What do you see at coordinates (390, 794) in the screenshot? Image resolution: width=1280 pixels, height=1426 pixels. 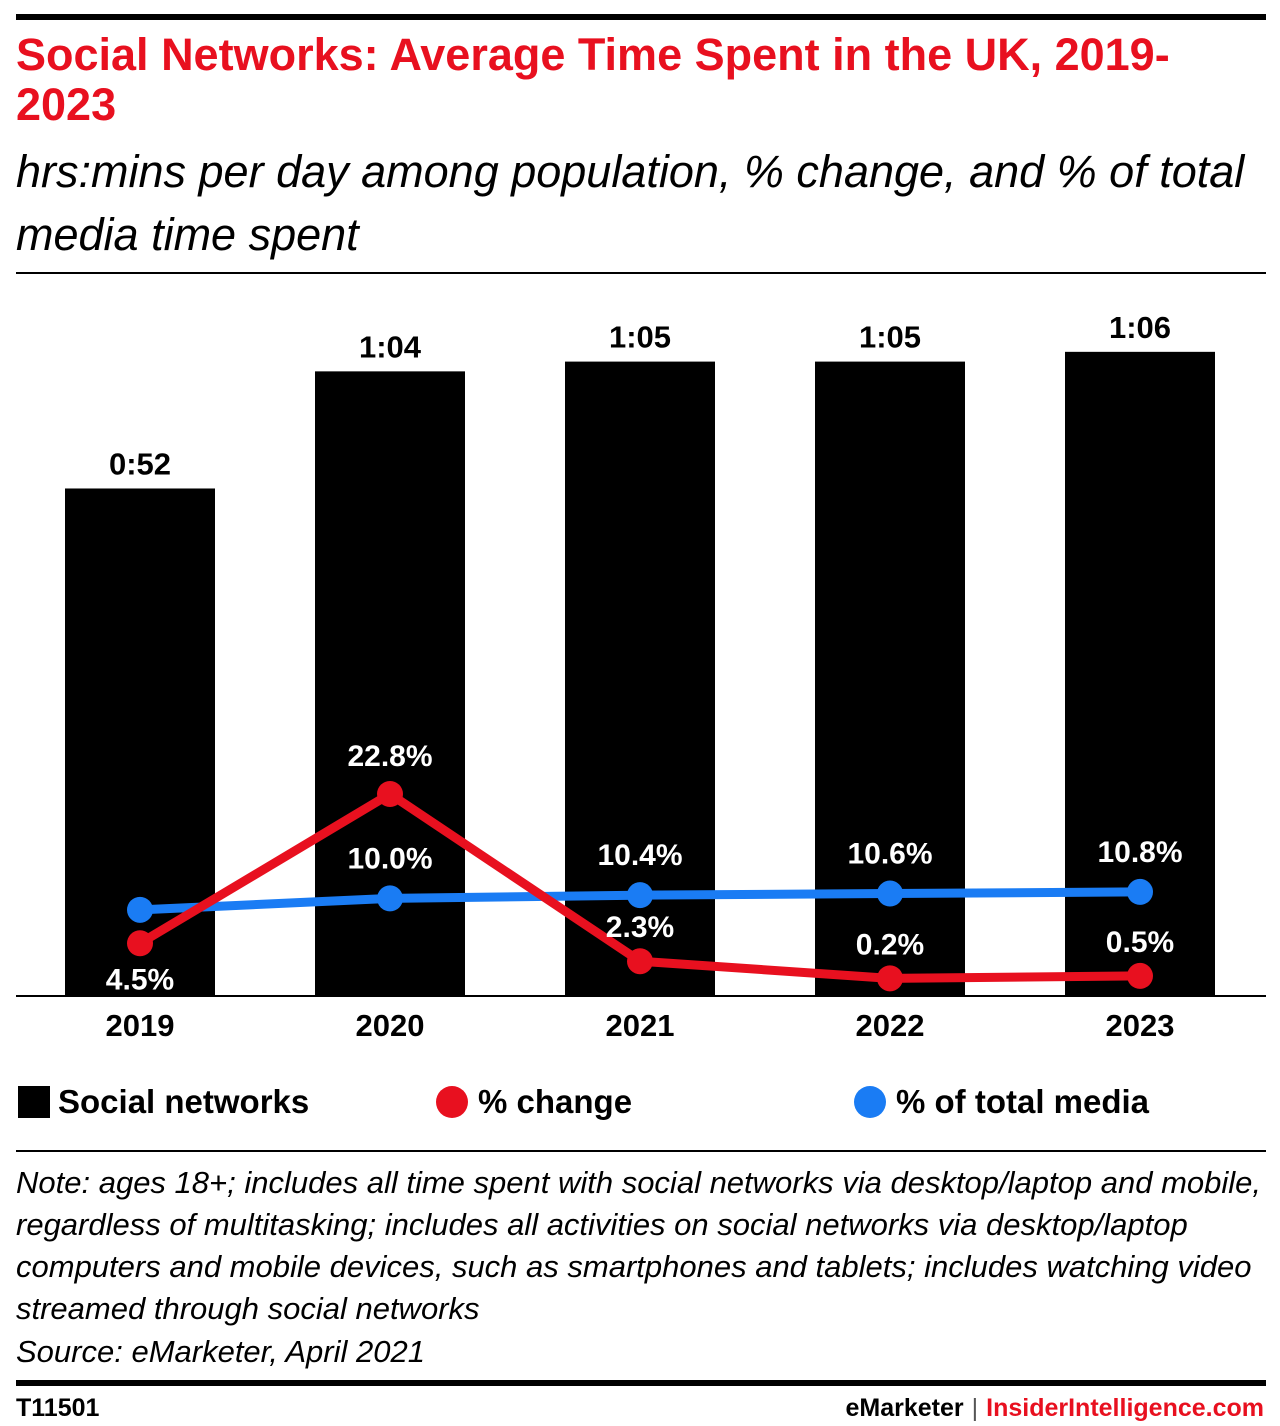 I see `change-point-2020` at bounding box center [390, 794].